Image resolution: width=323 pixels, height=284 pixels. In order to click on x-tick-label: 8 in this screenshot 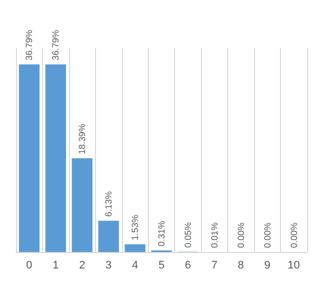, I will do `click(241, 266)`.